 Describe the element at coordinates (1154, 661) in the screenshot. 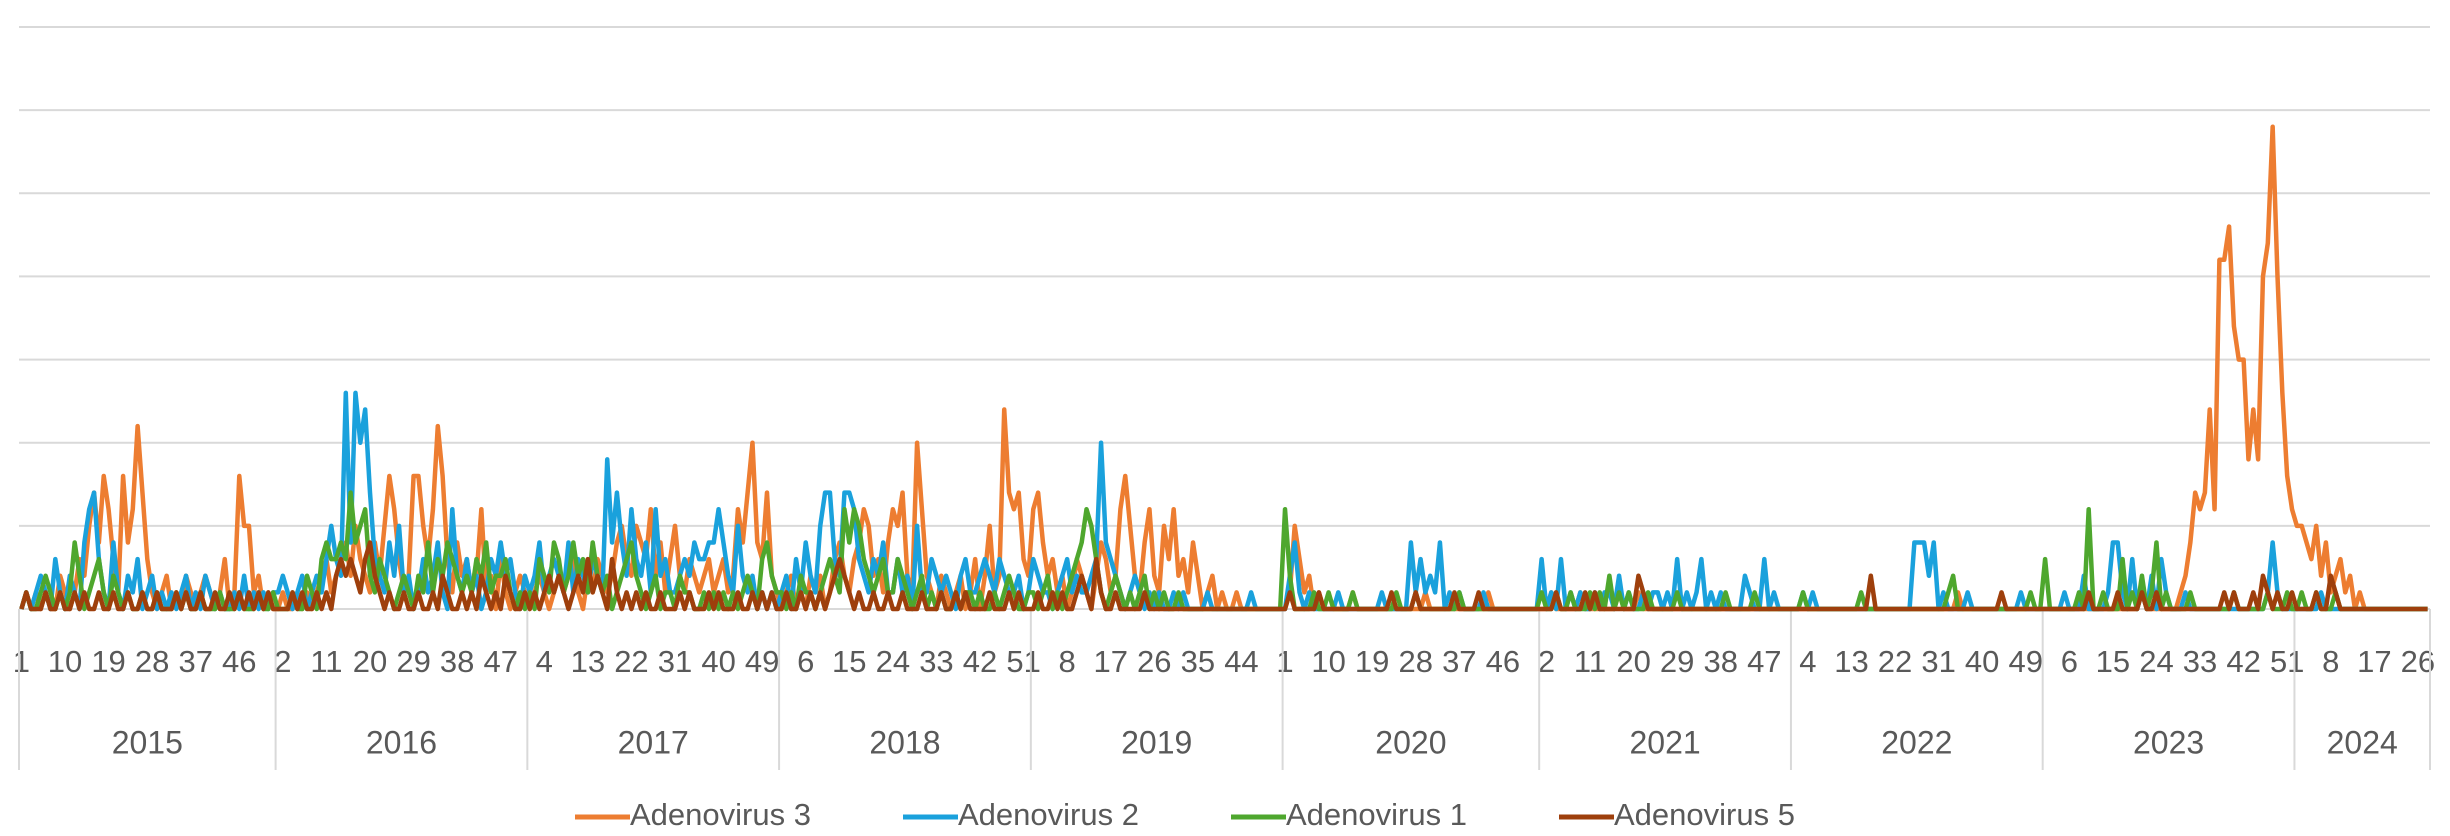

I see `x-tick-label: 26` at that location.